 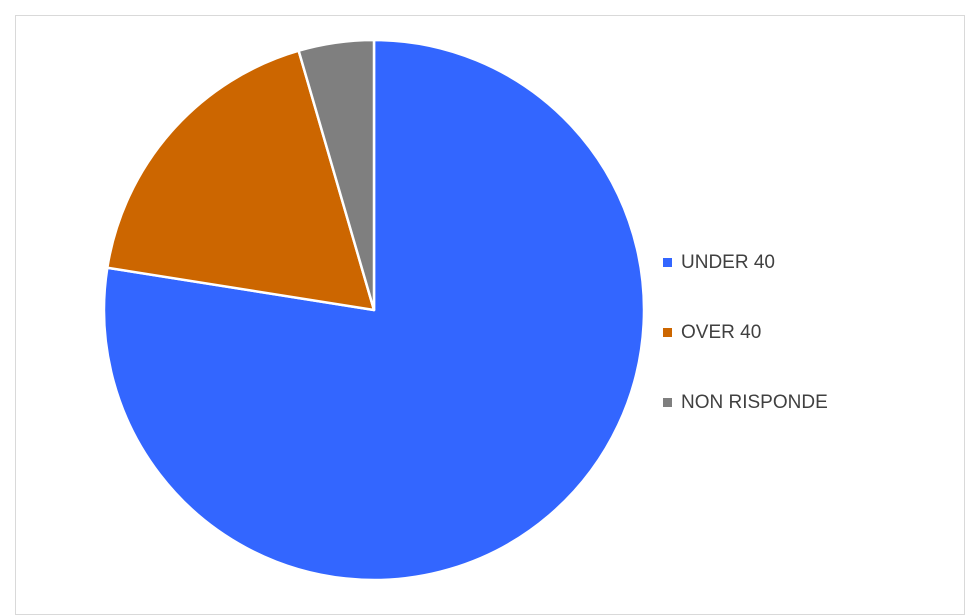 I want to click on chart-legend: UNDER 40 OVER 40 NON RISPONDE, so click(x=745, y=332).